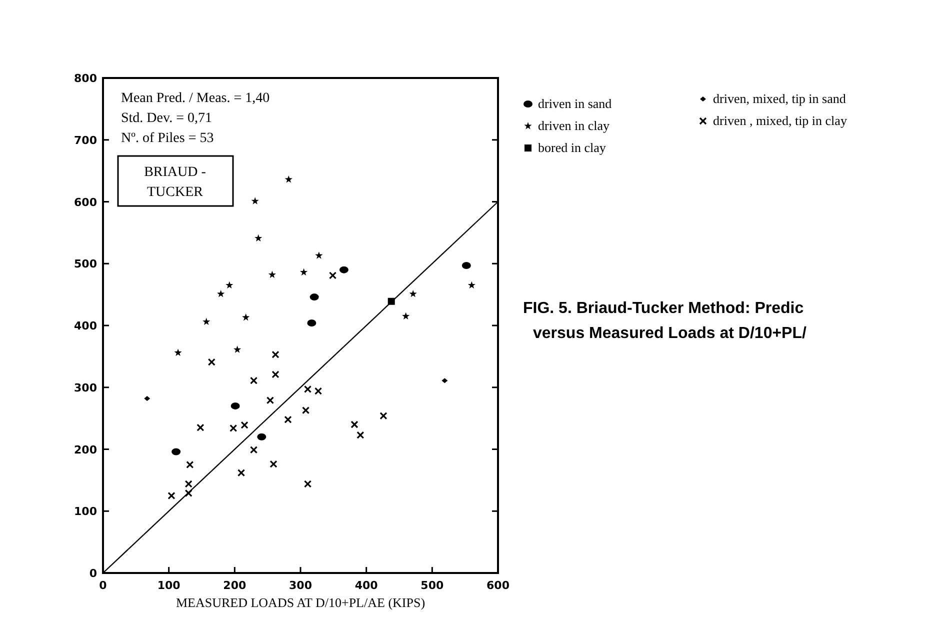 Image resolution: width=928 pixels, height=629 pixels. Describe the element at coordinates (86, 264) in the screenshot. I see `y-tick-label: 500` at that location.